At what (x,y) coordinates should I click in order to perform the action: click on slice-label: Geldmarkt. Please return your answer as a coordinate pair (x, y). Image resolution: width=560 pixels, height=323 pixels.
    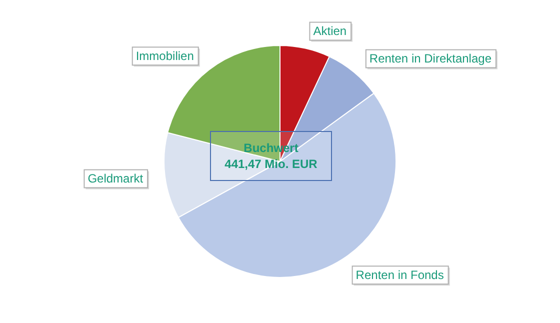
    Looking at the image, I should click on (116, 179).